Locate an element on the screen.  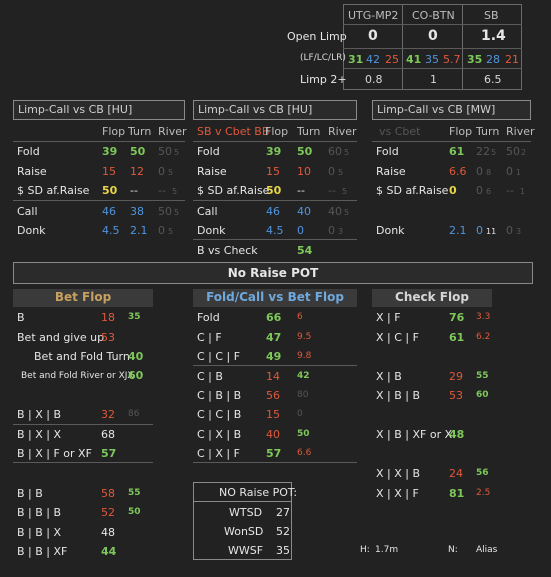
panel3-col-flop: Flop is located at coordinates (461, 131).